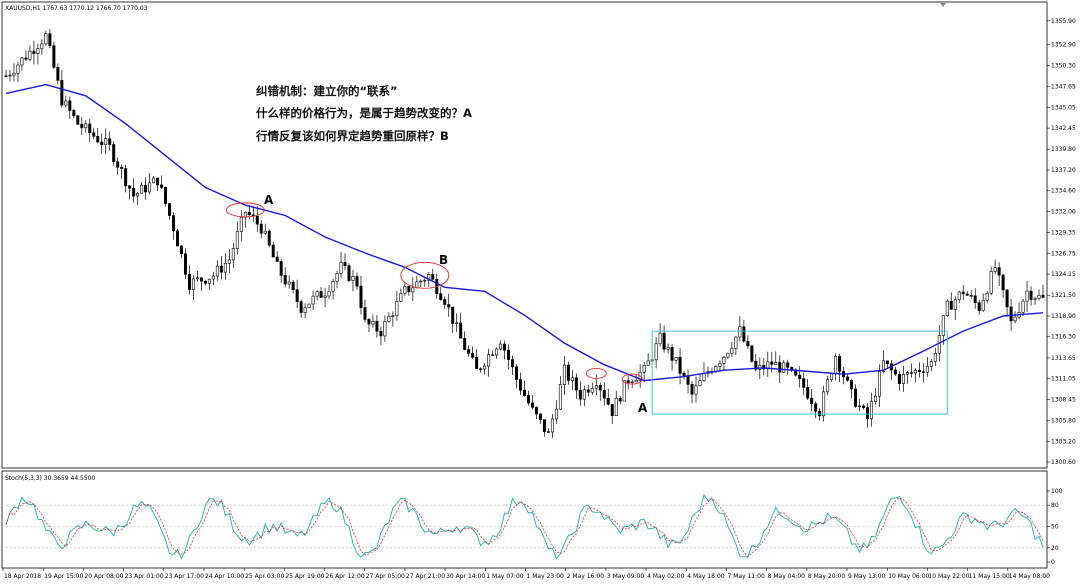  I want to click on stoch-tick-label: 0, so click(1053, 562).